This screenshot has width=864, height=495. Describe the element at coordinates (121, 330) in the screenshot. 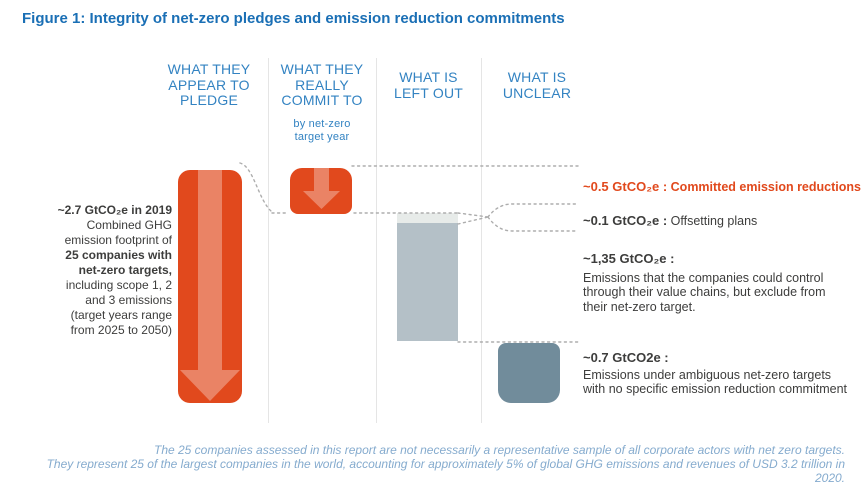

I see `note-line: from 2025 to 2050)` at that location.